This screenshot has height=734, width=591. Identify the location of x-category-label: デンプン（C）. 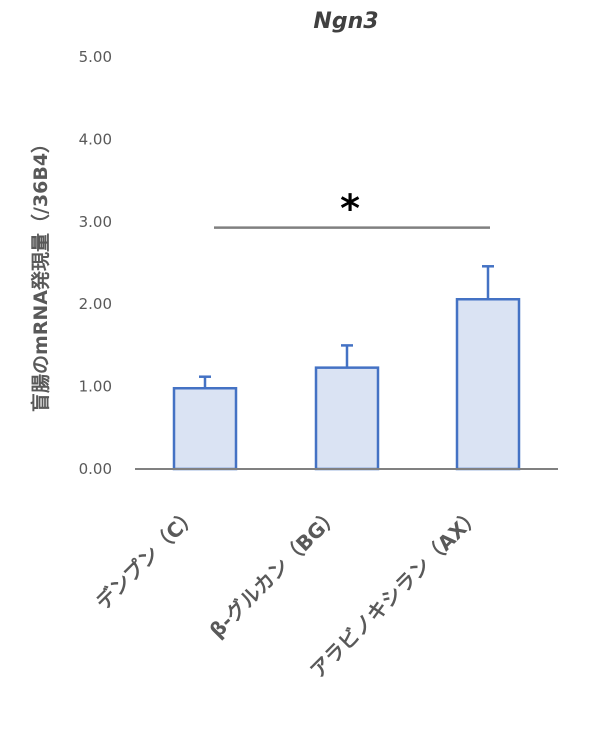
(147, 559).